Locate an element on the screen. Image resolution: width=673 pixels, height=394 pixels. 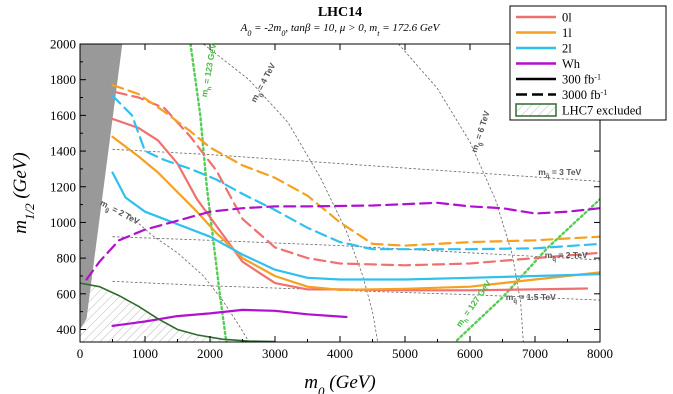
contour-label: mq̃ = 3 TeV is located at coordinates (559, 173).